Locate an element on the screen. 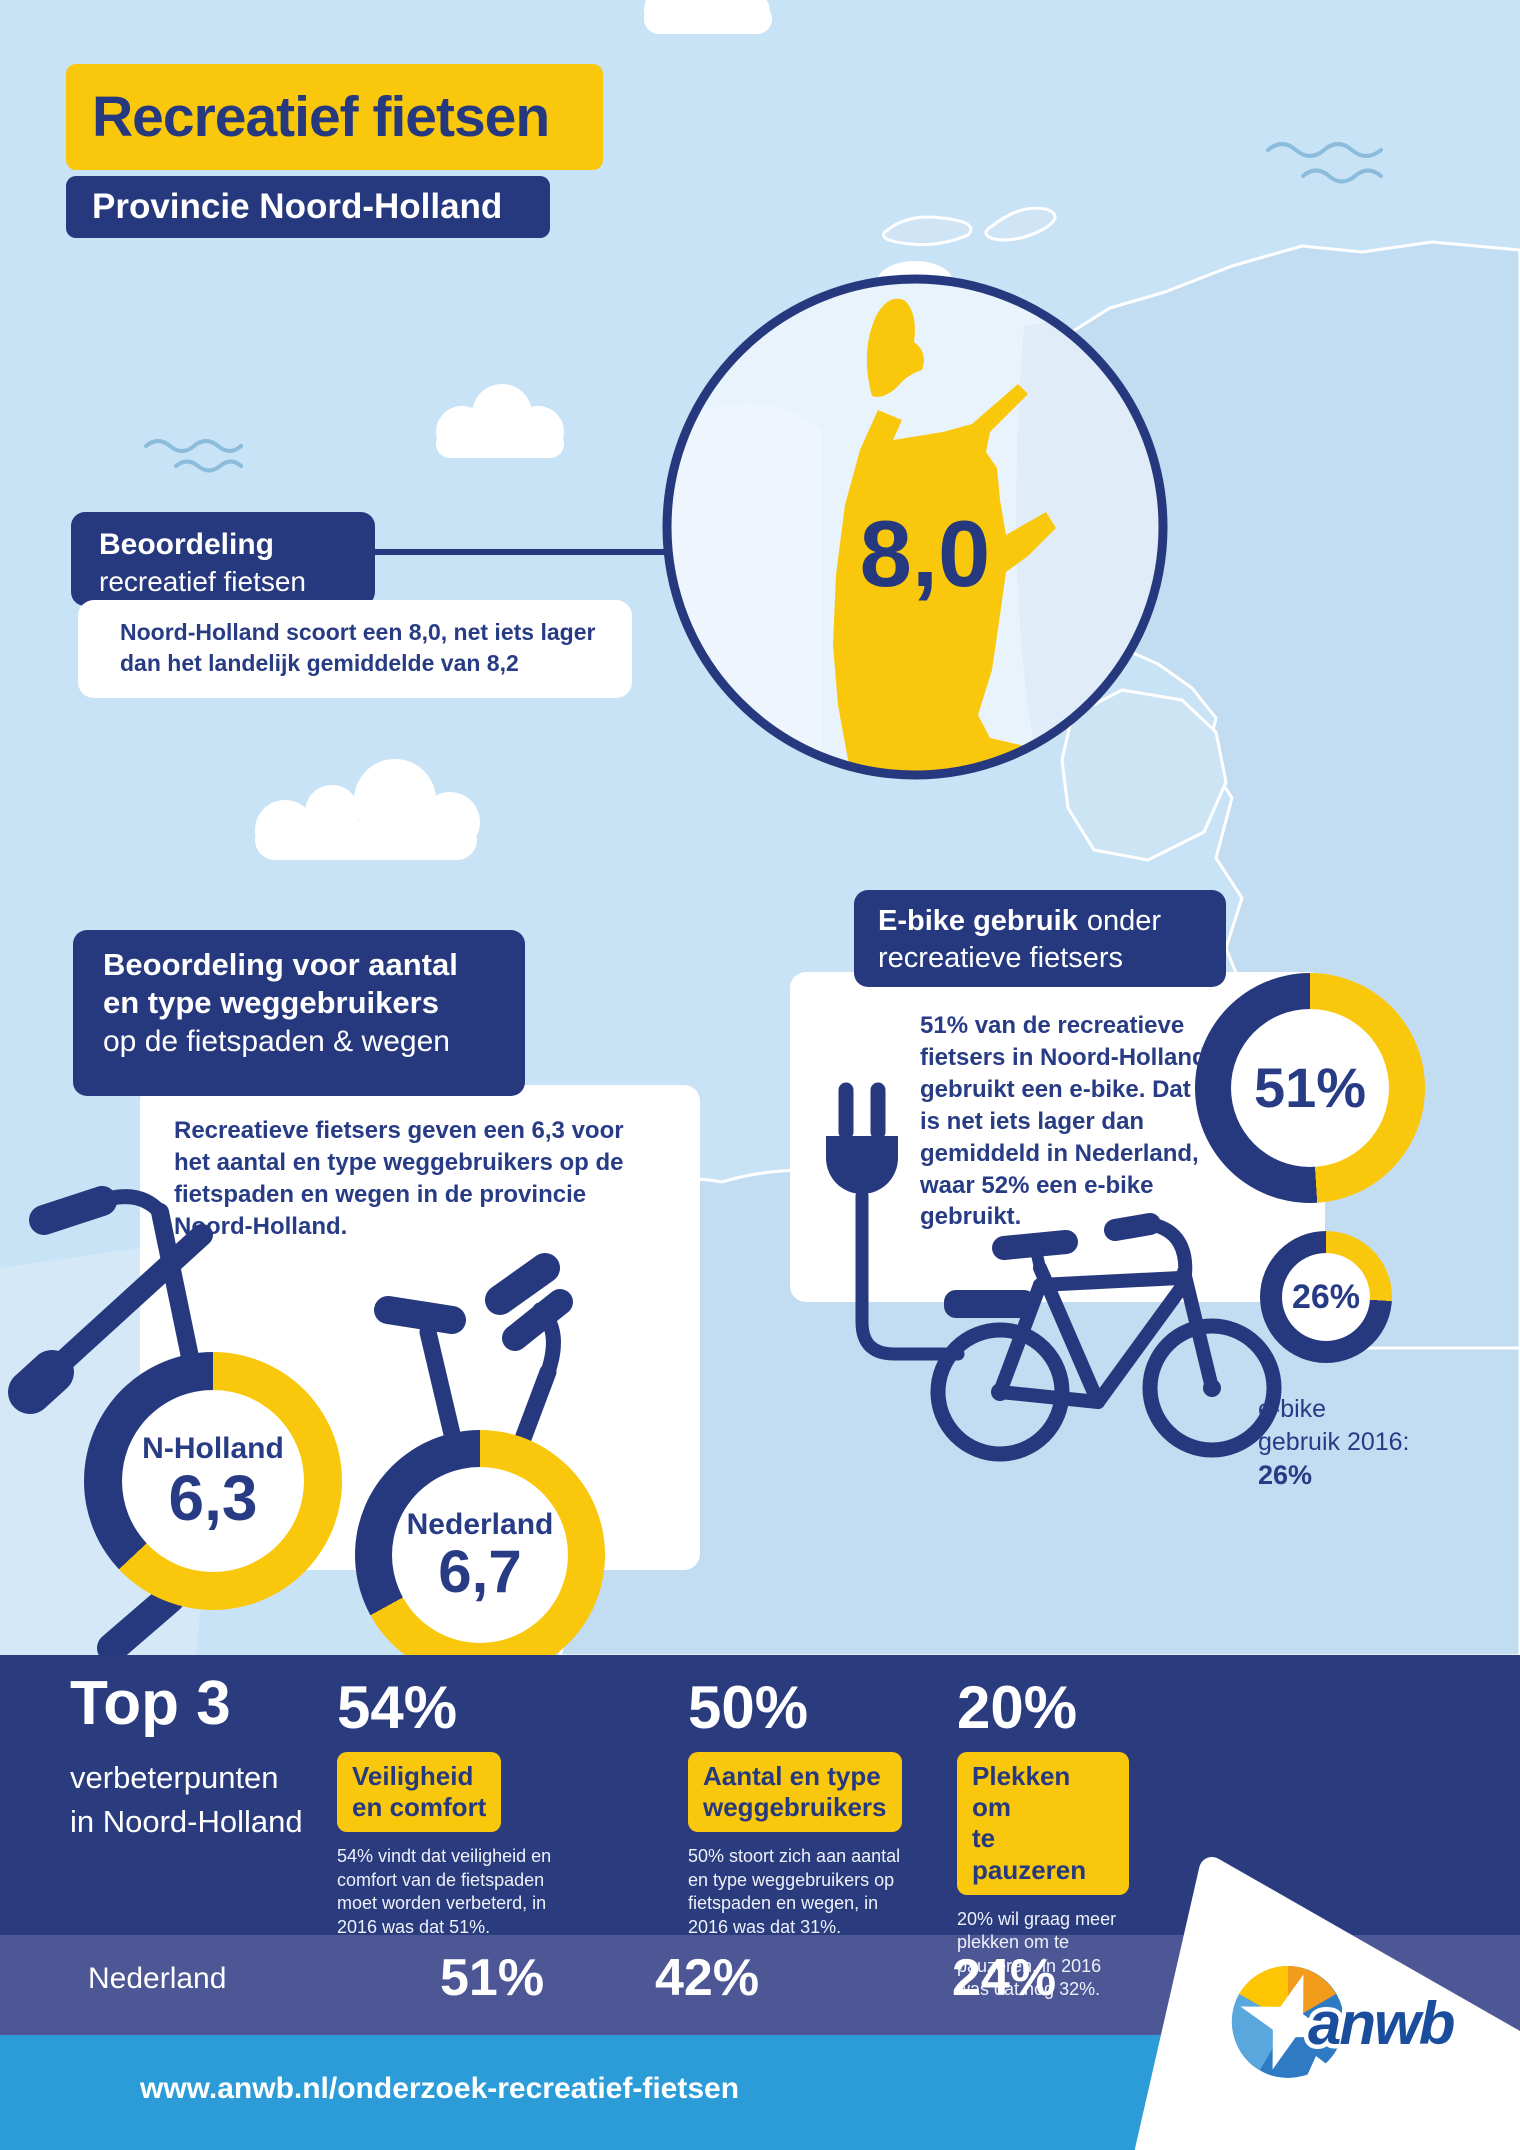  nederland-value-1: 51% is located at coordinates (492, 1978).